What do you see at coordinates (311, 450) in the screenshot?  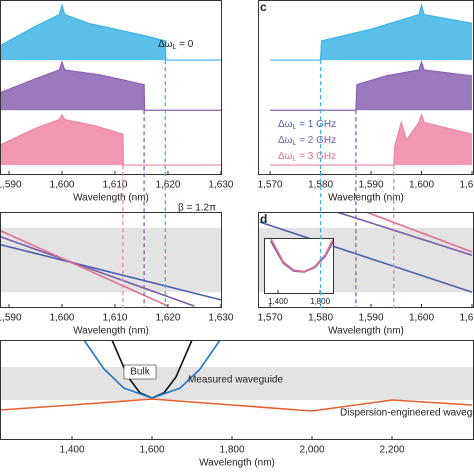 I see `x-tick-label: 2,000` at bounding box center [311, 450].